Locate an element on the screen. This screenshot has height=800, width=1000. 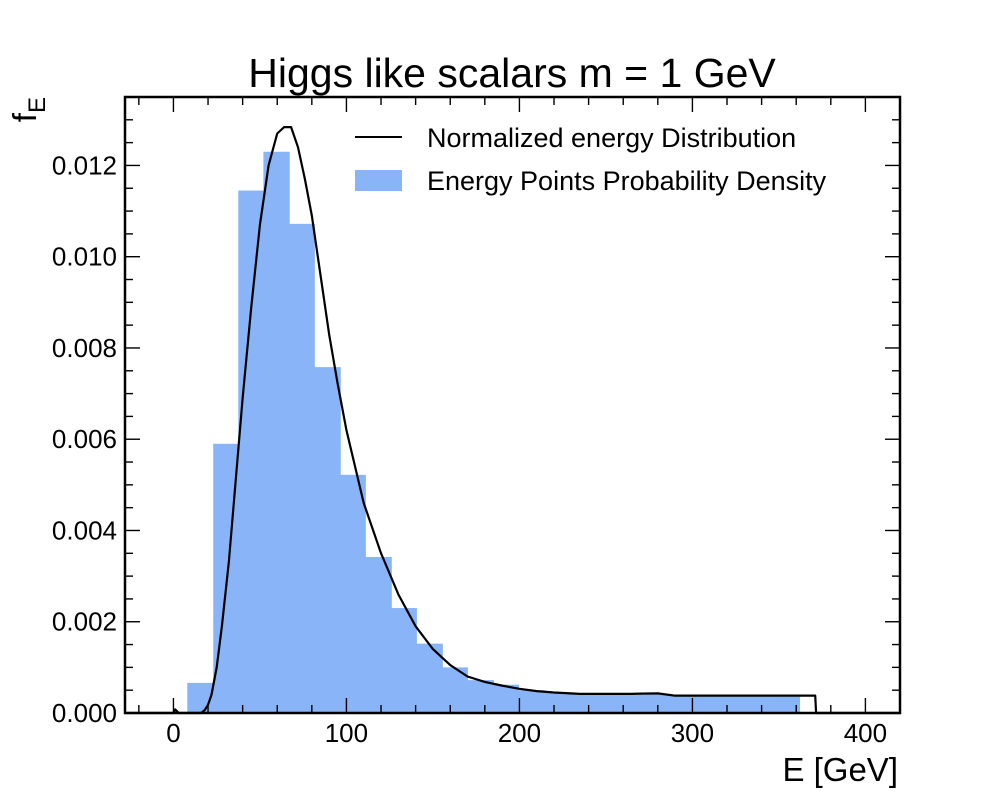
x-tick-label: 200 is located at coordinates (519, 733).